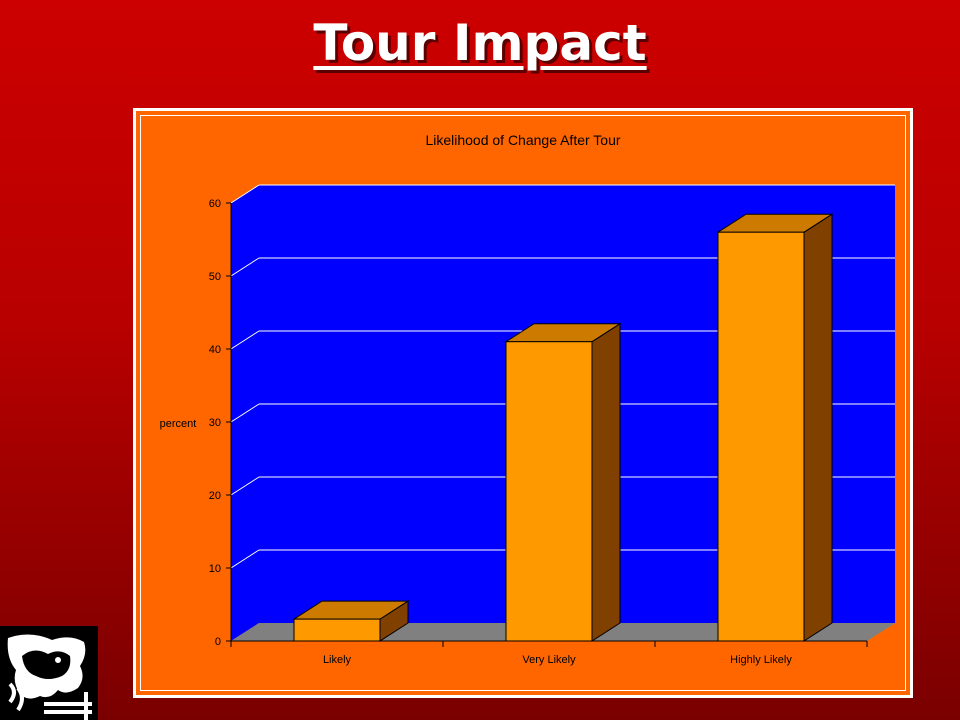 This screenshot has height=720, width=960. What do you see at coordinates (337, 660) in the screenshot?
I see `x-tick-label: Likely` at bounding box center [337, 660].